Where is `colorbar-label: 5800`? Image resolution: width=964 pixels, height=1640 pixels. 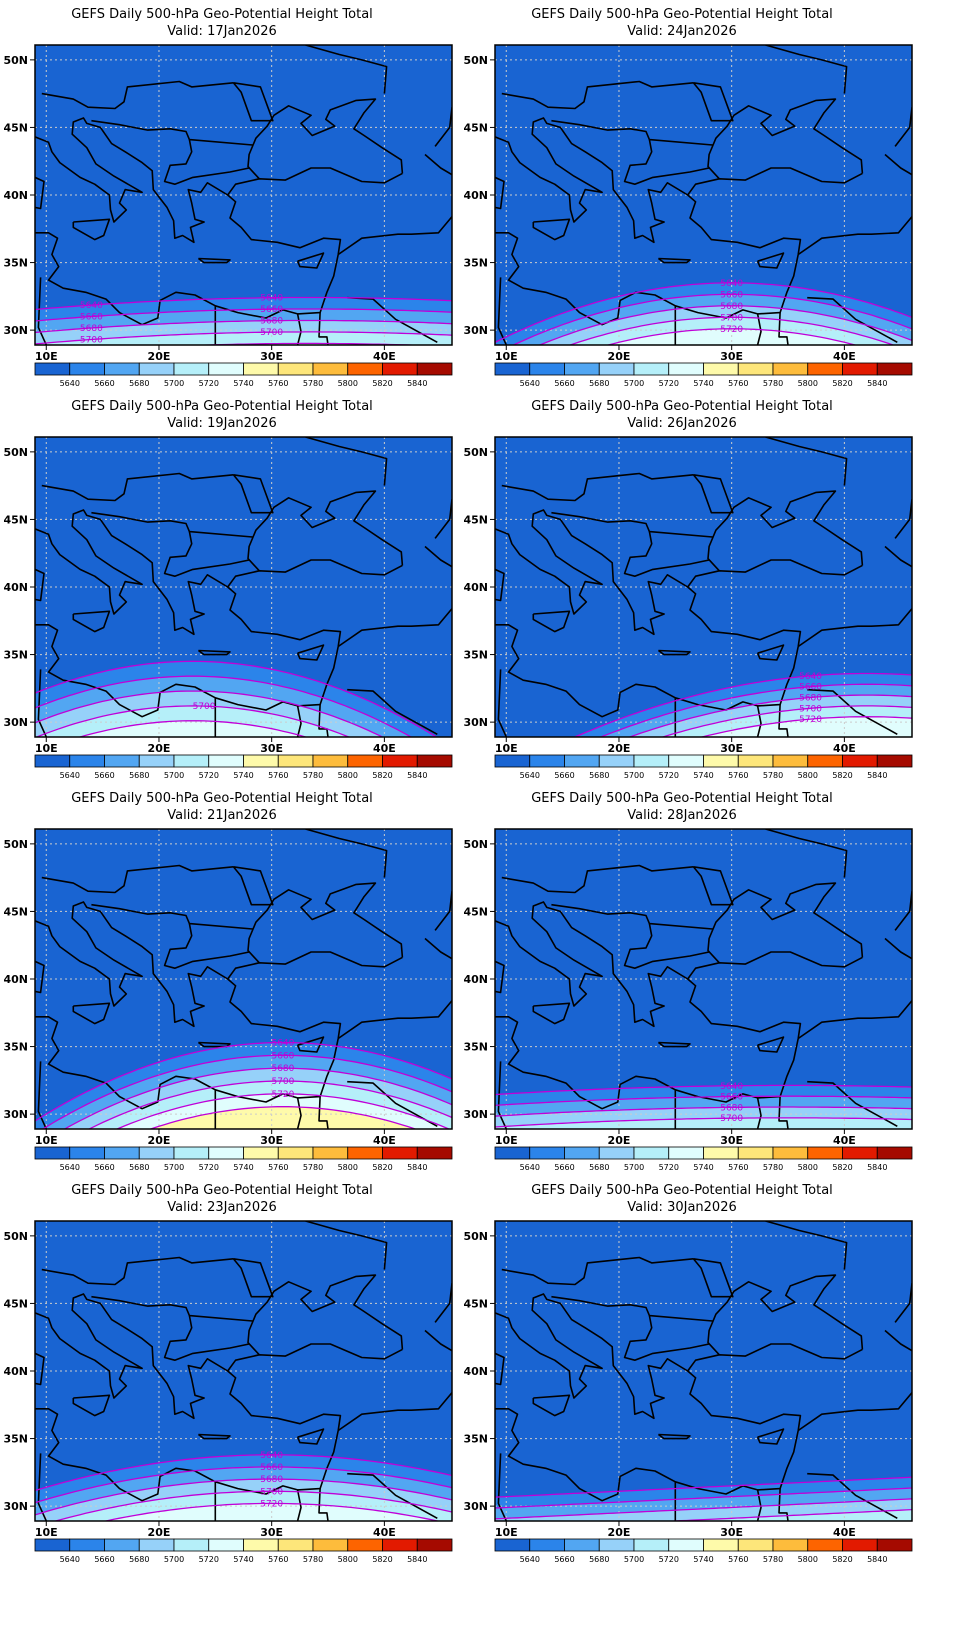 colorbar-label: 5800 is located at coordinates (348, 775).